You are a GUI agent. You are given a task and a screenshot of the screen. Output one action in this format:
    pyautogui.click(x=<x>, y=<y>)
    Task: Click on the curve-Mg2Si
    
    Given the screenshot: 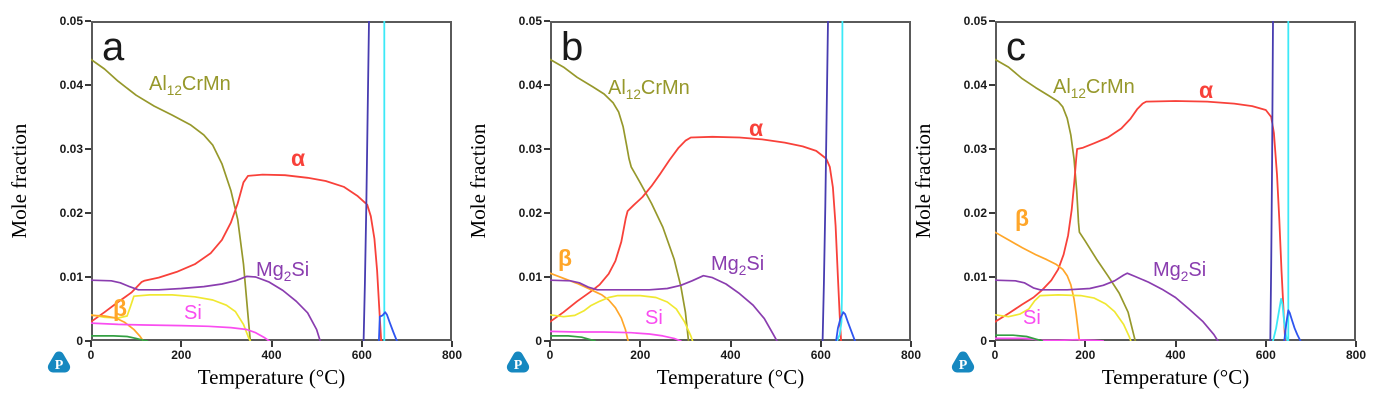 What is the action you would take?
    pyautogui.click(x=206, y=308)
    